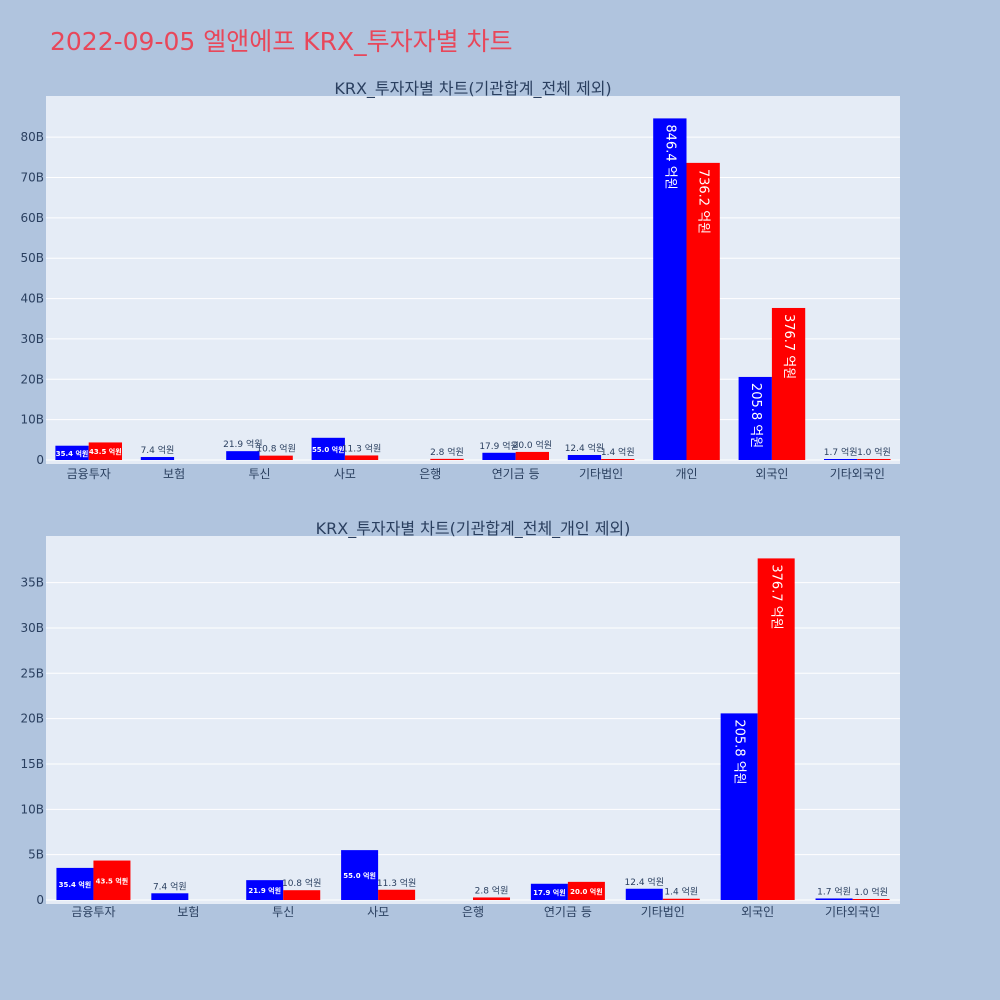 The height and width of the screenshot is (1000, 1000). Describe the element at coordinates (703, 201) in the screenshot. I see `data-label: 736.2 억원` at that location.